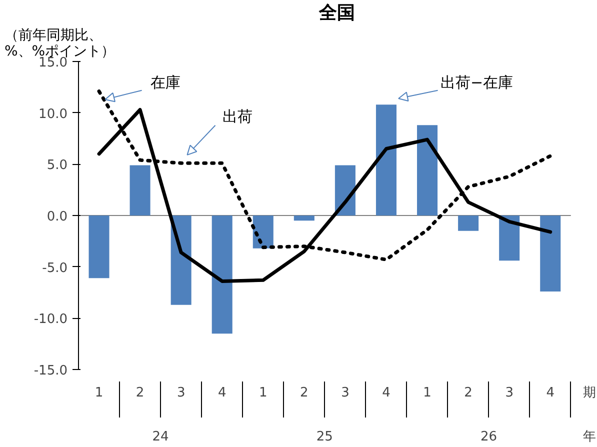 The image size is (597, 447). I want to click on y-tick-label: -5.0, so click(55, 268).